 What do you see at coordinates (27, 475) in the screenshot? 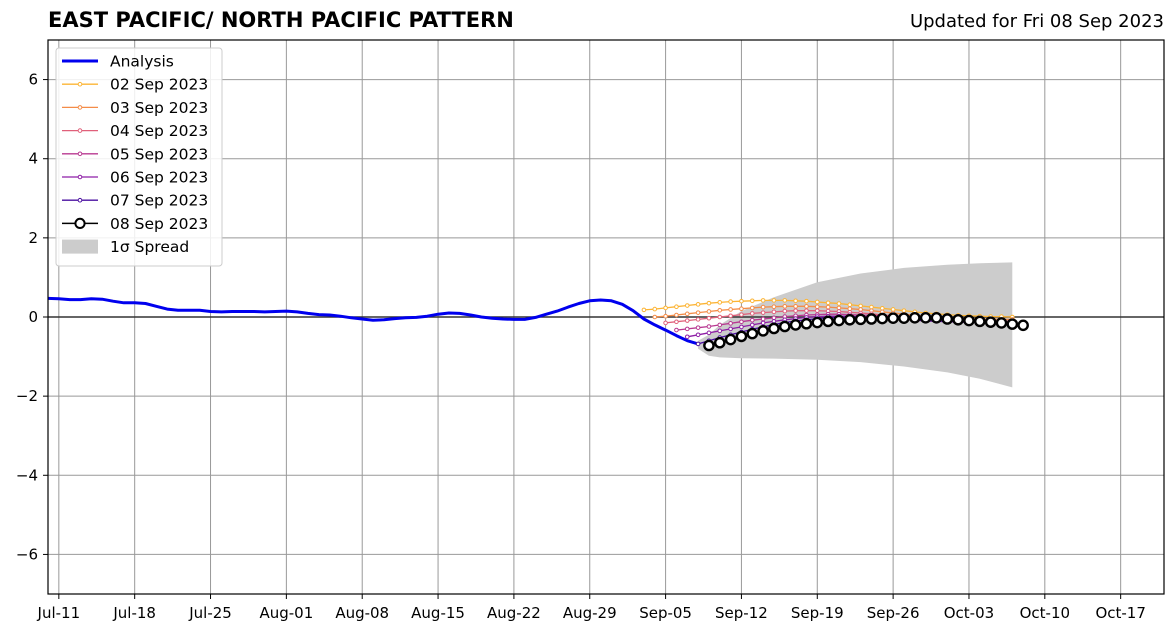
I see `y-tick-label: −4` at bounding box center [27, 475].